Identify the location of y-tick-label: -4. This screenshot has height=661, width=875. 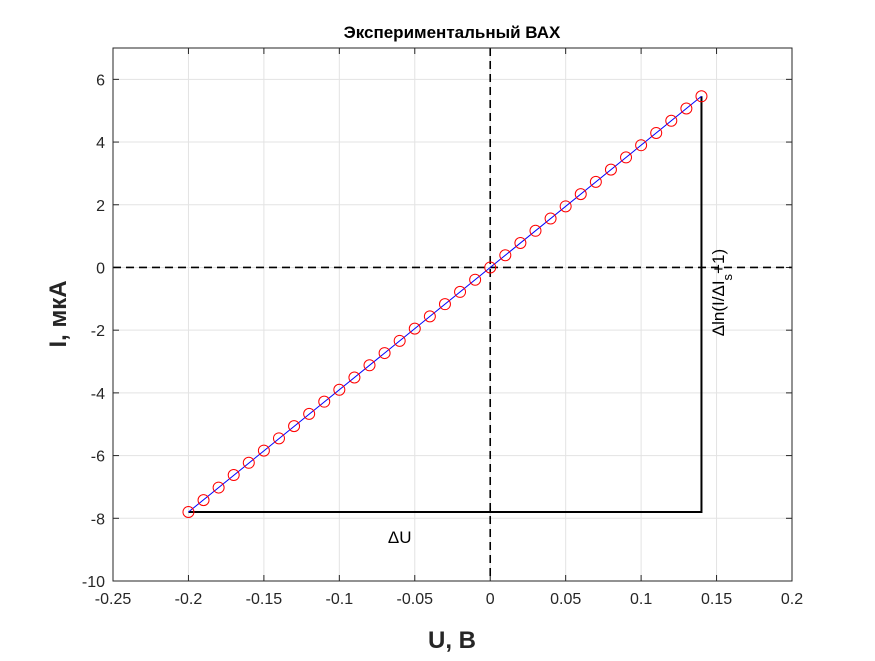
(98, 394).